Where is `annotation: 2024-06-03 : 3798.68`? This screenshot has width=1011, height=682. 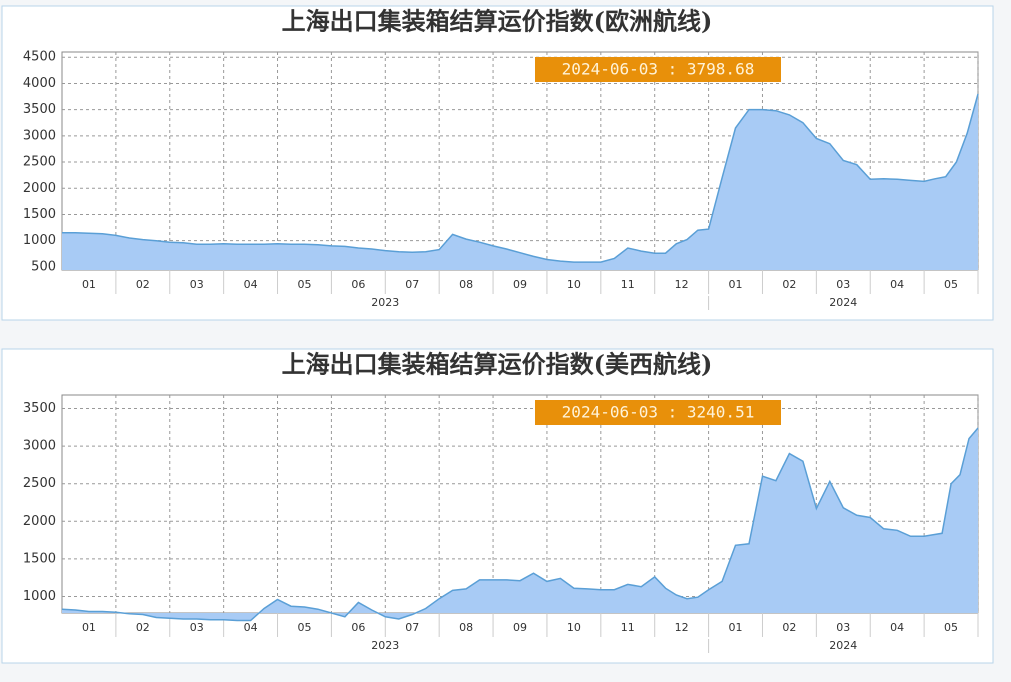
annotation: 2024-06-03 : 3798.68 is located at coordinates (658, 69).